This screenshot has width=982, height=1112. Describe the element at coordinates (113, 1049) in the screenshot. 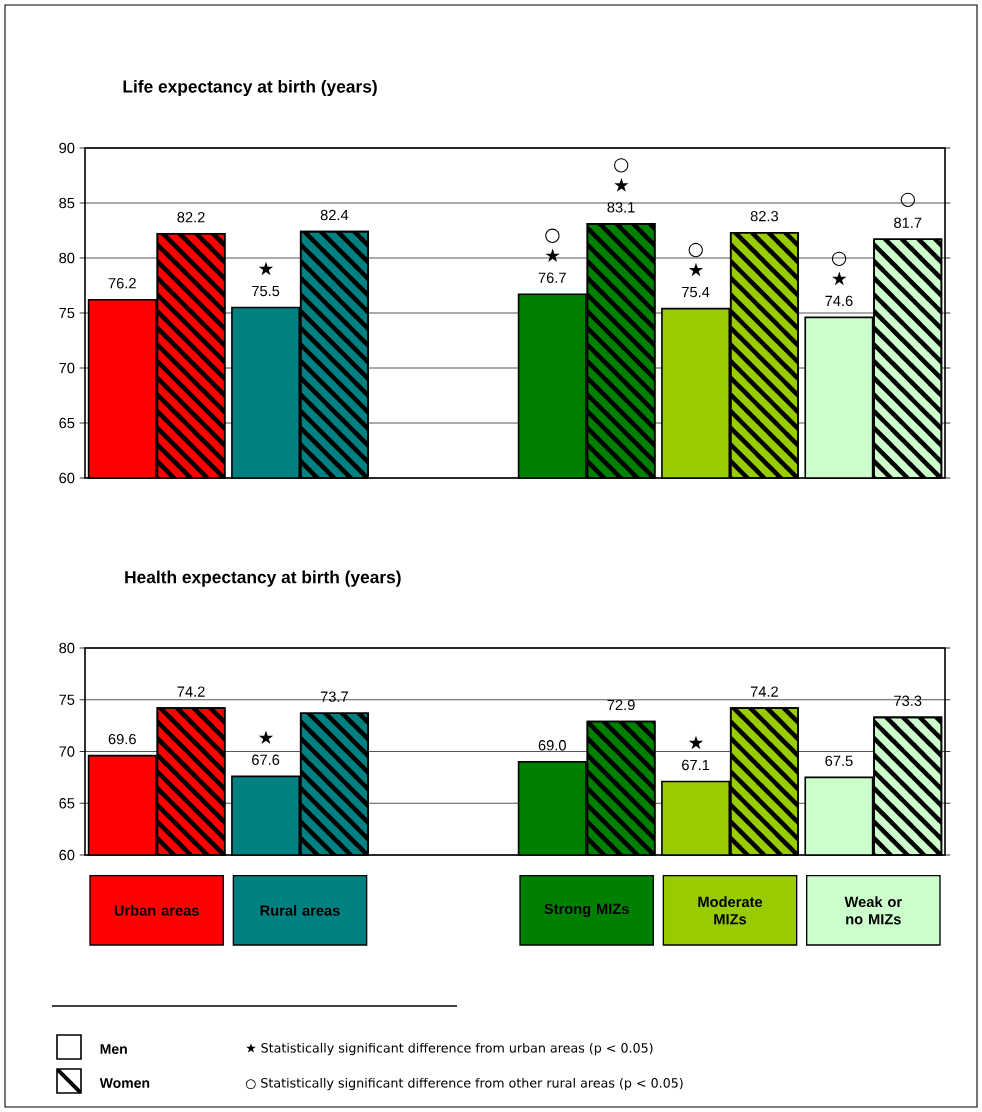

I see `legend-label: Men` at that location.